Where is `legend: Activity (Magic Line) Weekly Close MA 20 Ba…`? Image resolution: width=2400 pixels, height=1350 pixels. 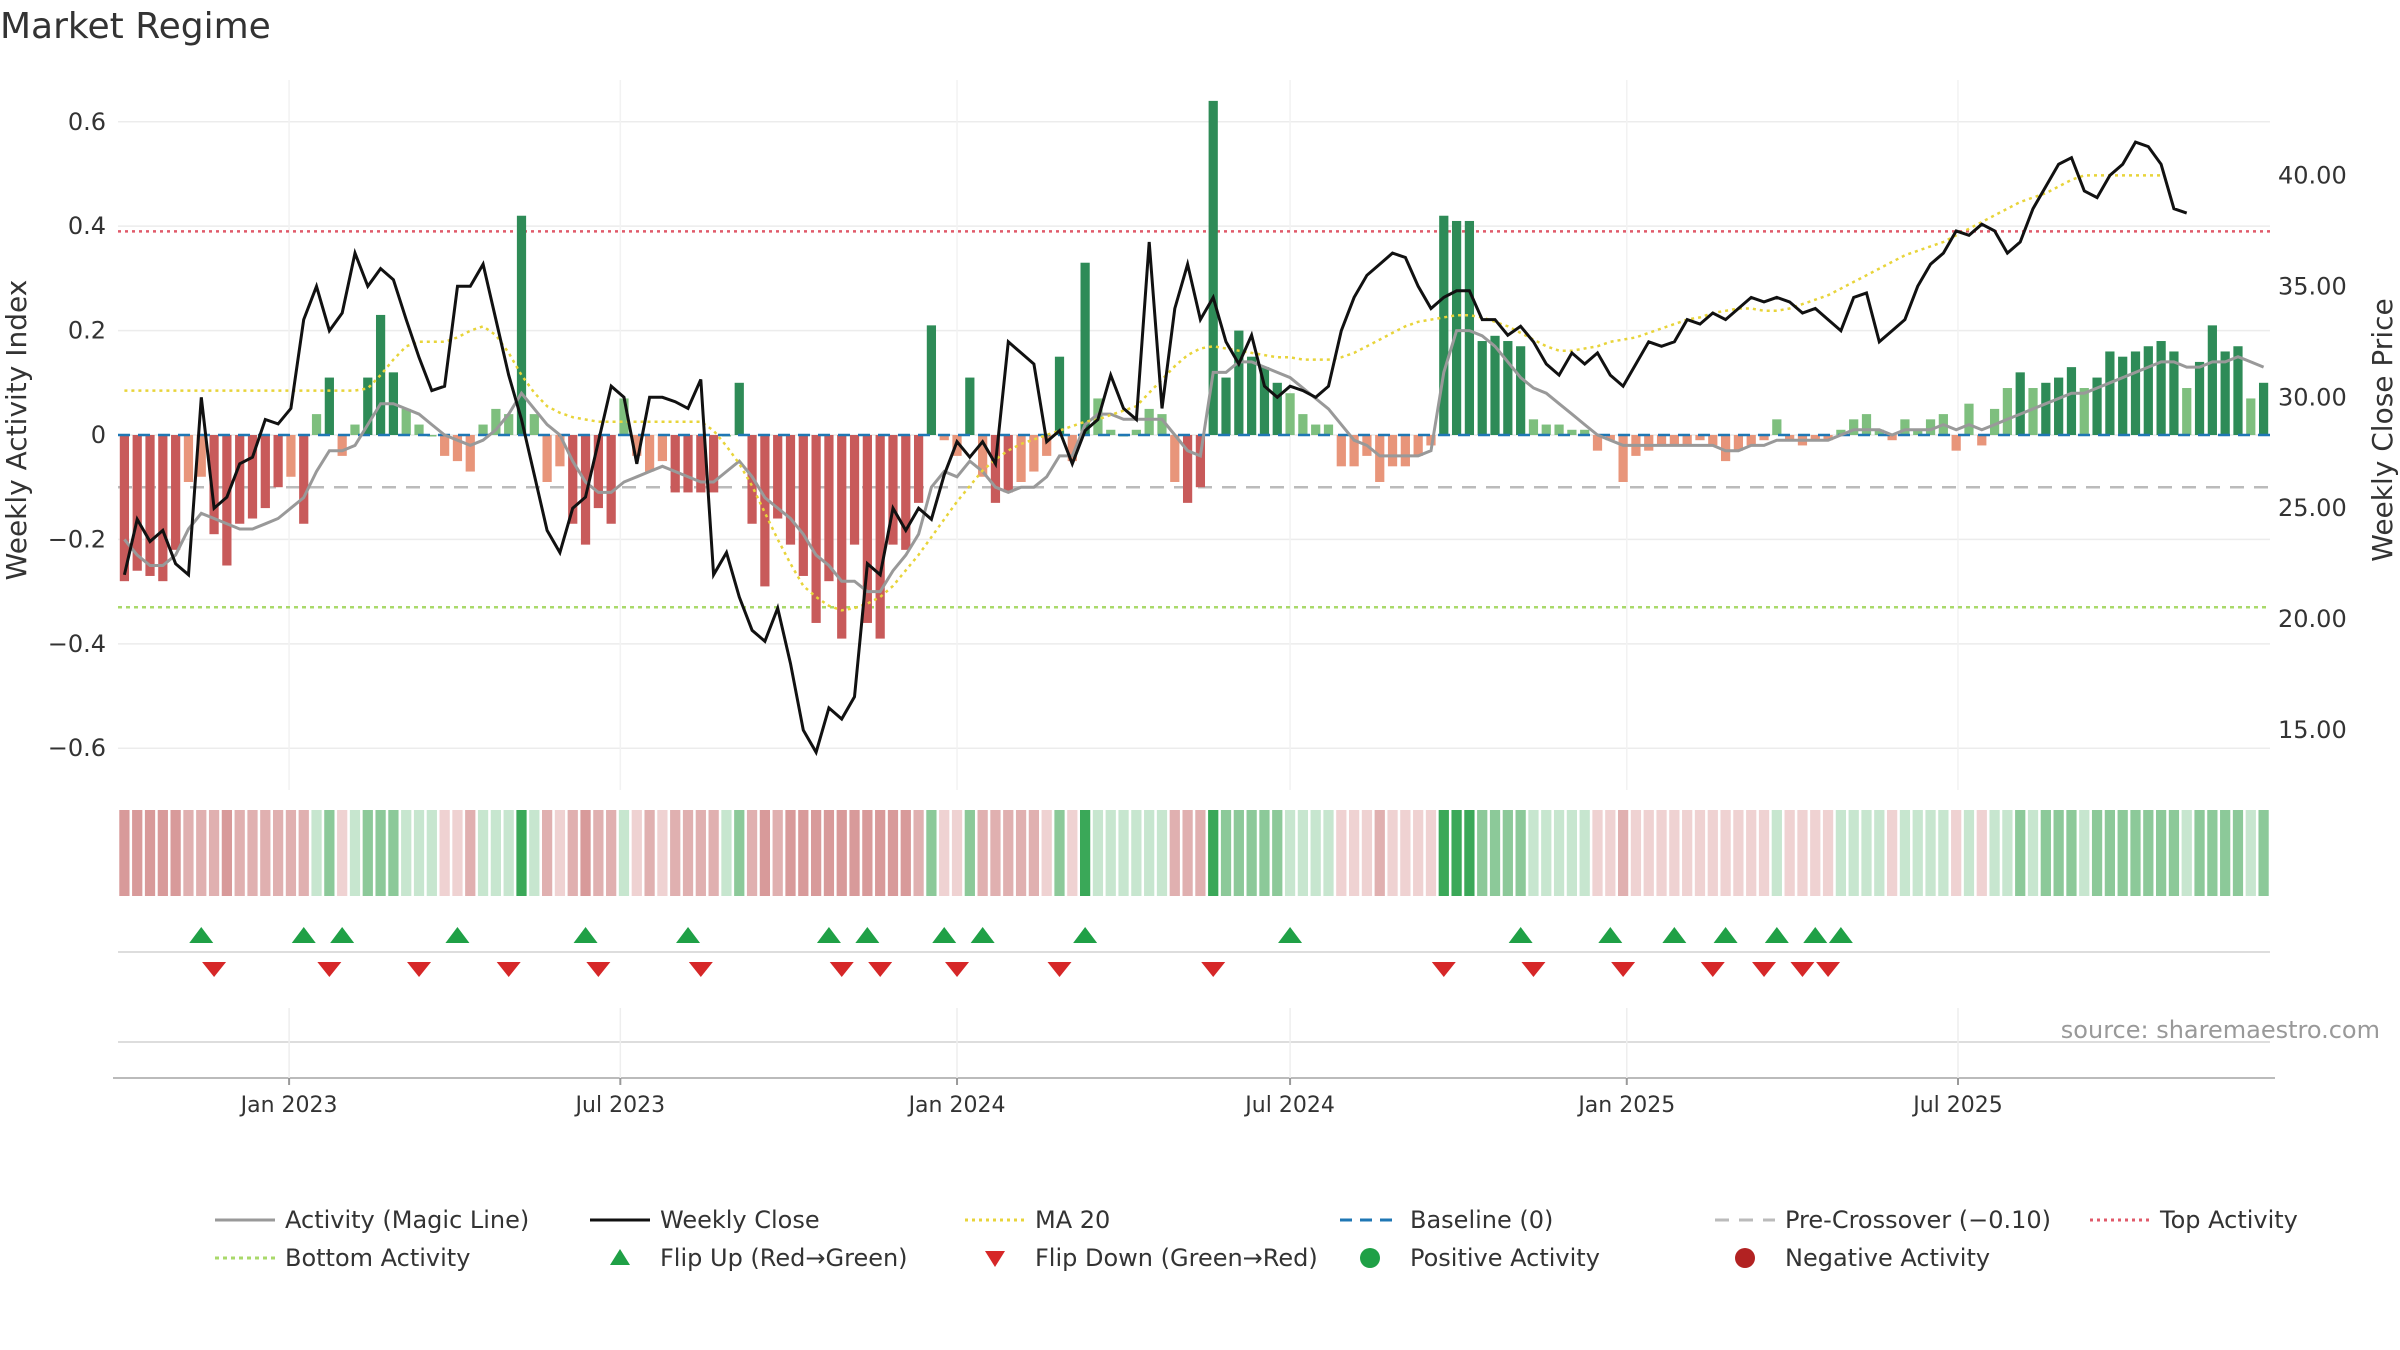 legend: Activity (Magic Line) Weekly Close MA 20 Ba… is located at coordinates (1290, 1239).